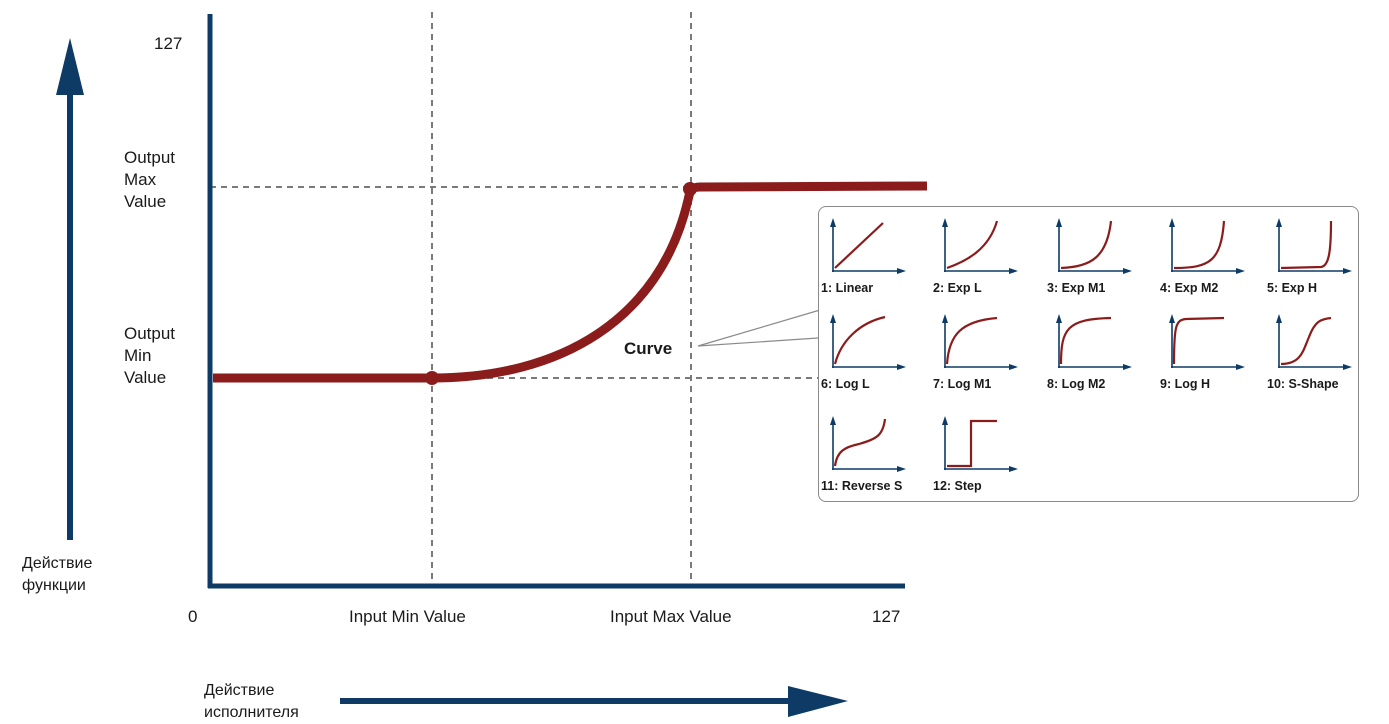 The height and width of the screenshot is (724, 1389). What do you see at coordinates (957, 288) in the screenshot?
I see `curve-option-label: 2: Exp L` at bounding box center [957, 288].